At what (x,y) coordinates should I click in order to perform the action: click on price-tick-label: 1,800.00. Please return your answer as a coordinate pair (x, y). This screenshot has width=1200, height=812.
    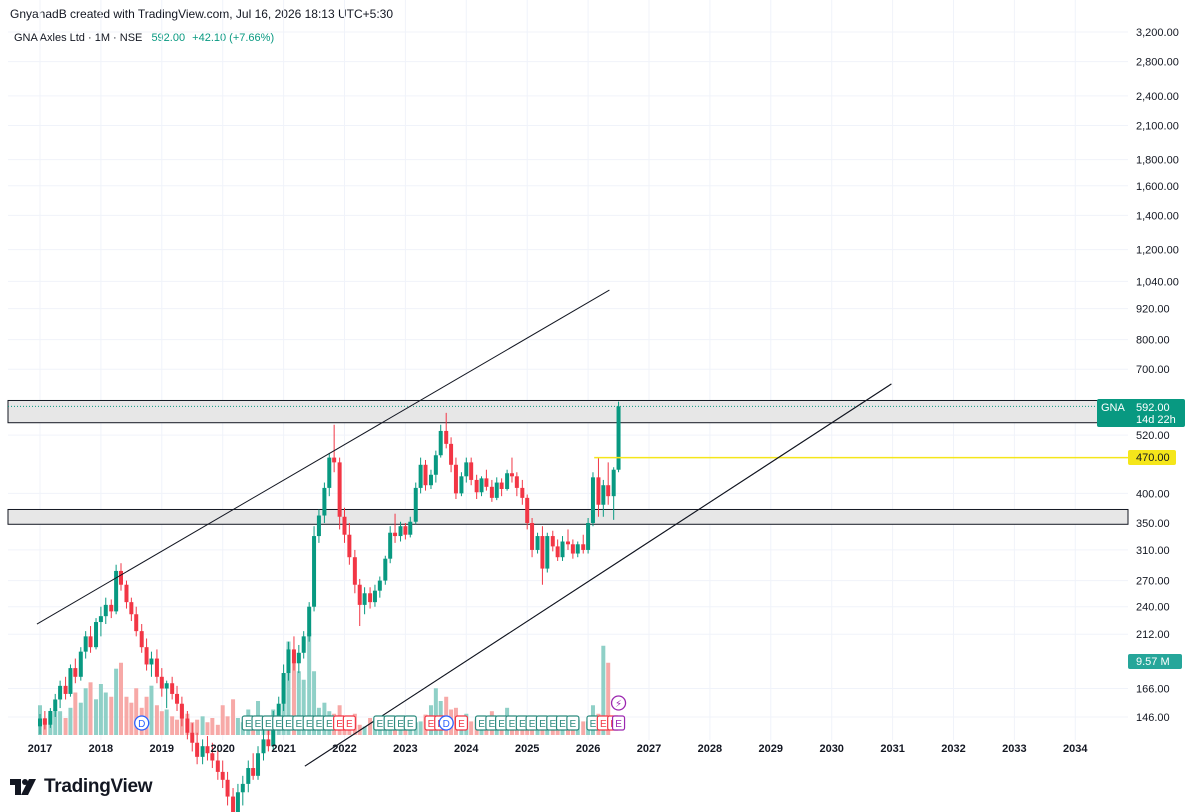
    Looking at the image, I should click on (1157, 161).